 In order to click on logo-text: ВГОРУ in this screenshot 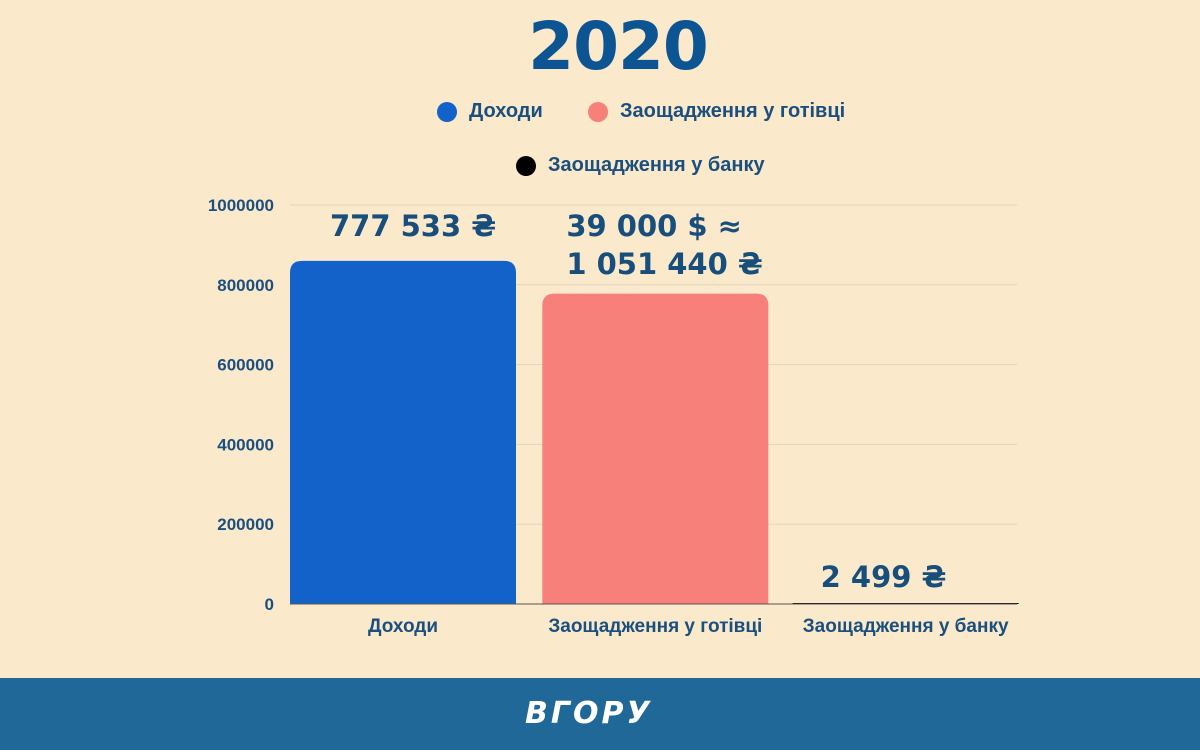, I will do `click(589, 713)`.